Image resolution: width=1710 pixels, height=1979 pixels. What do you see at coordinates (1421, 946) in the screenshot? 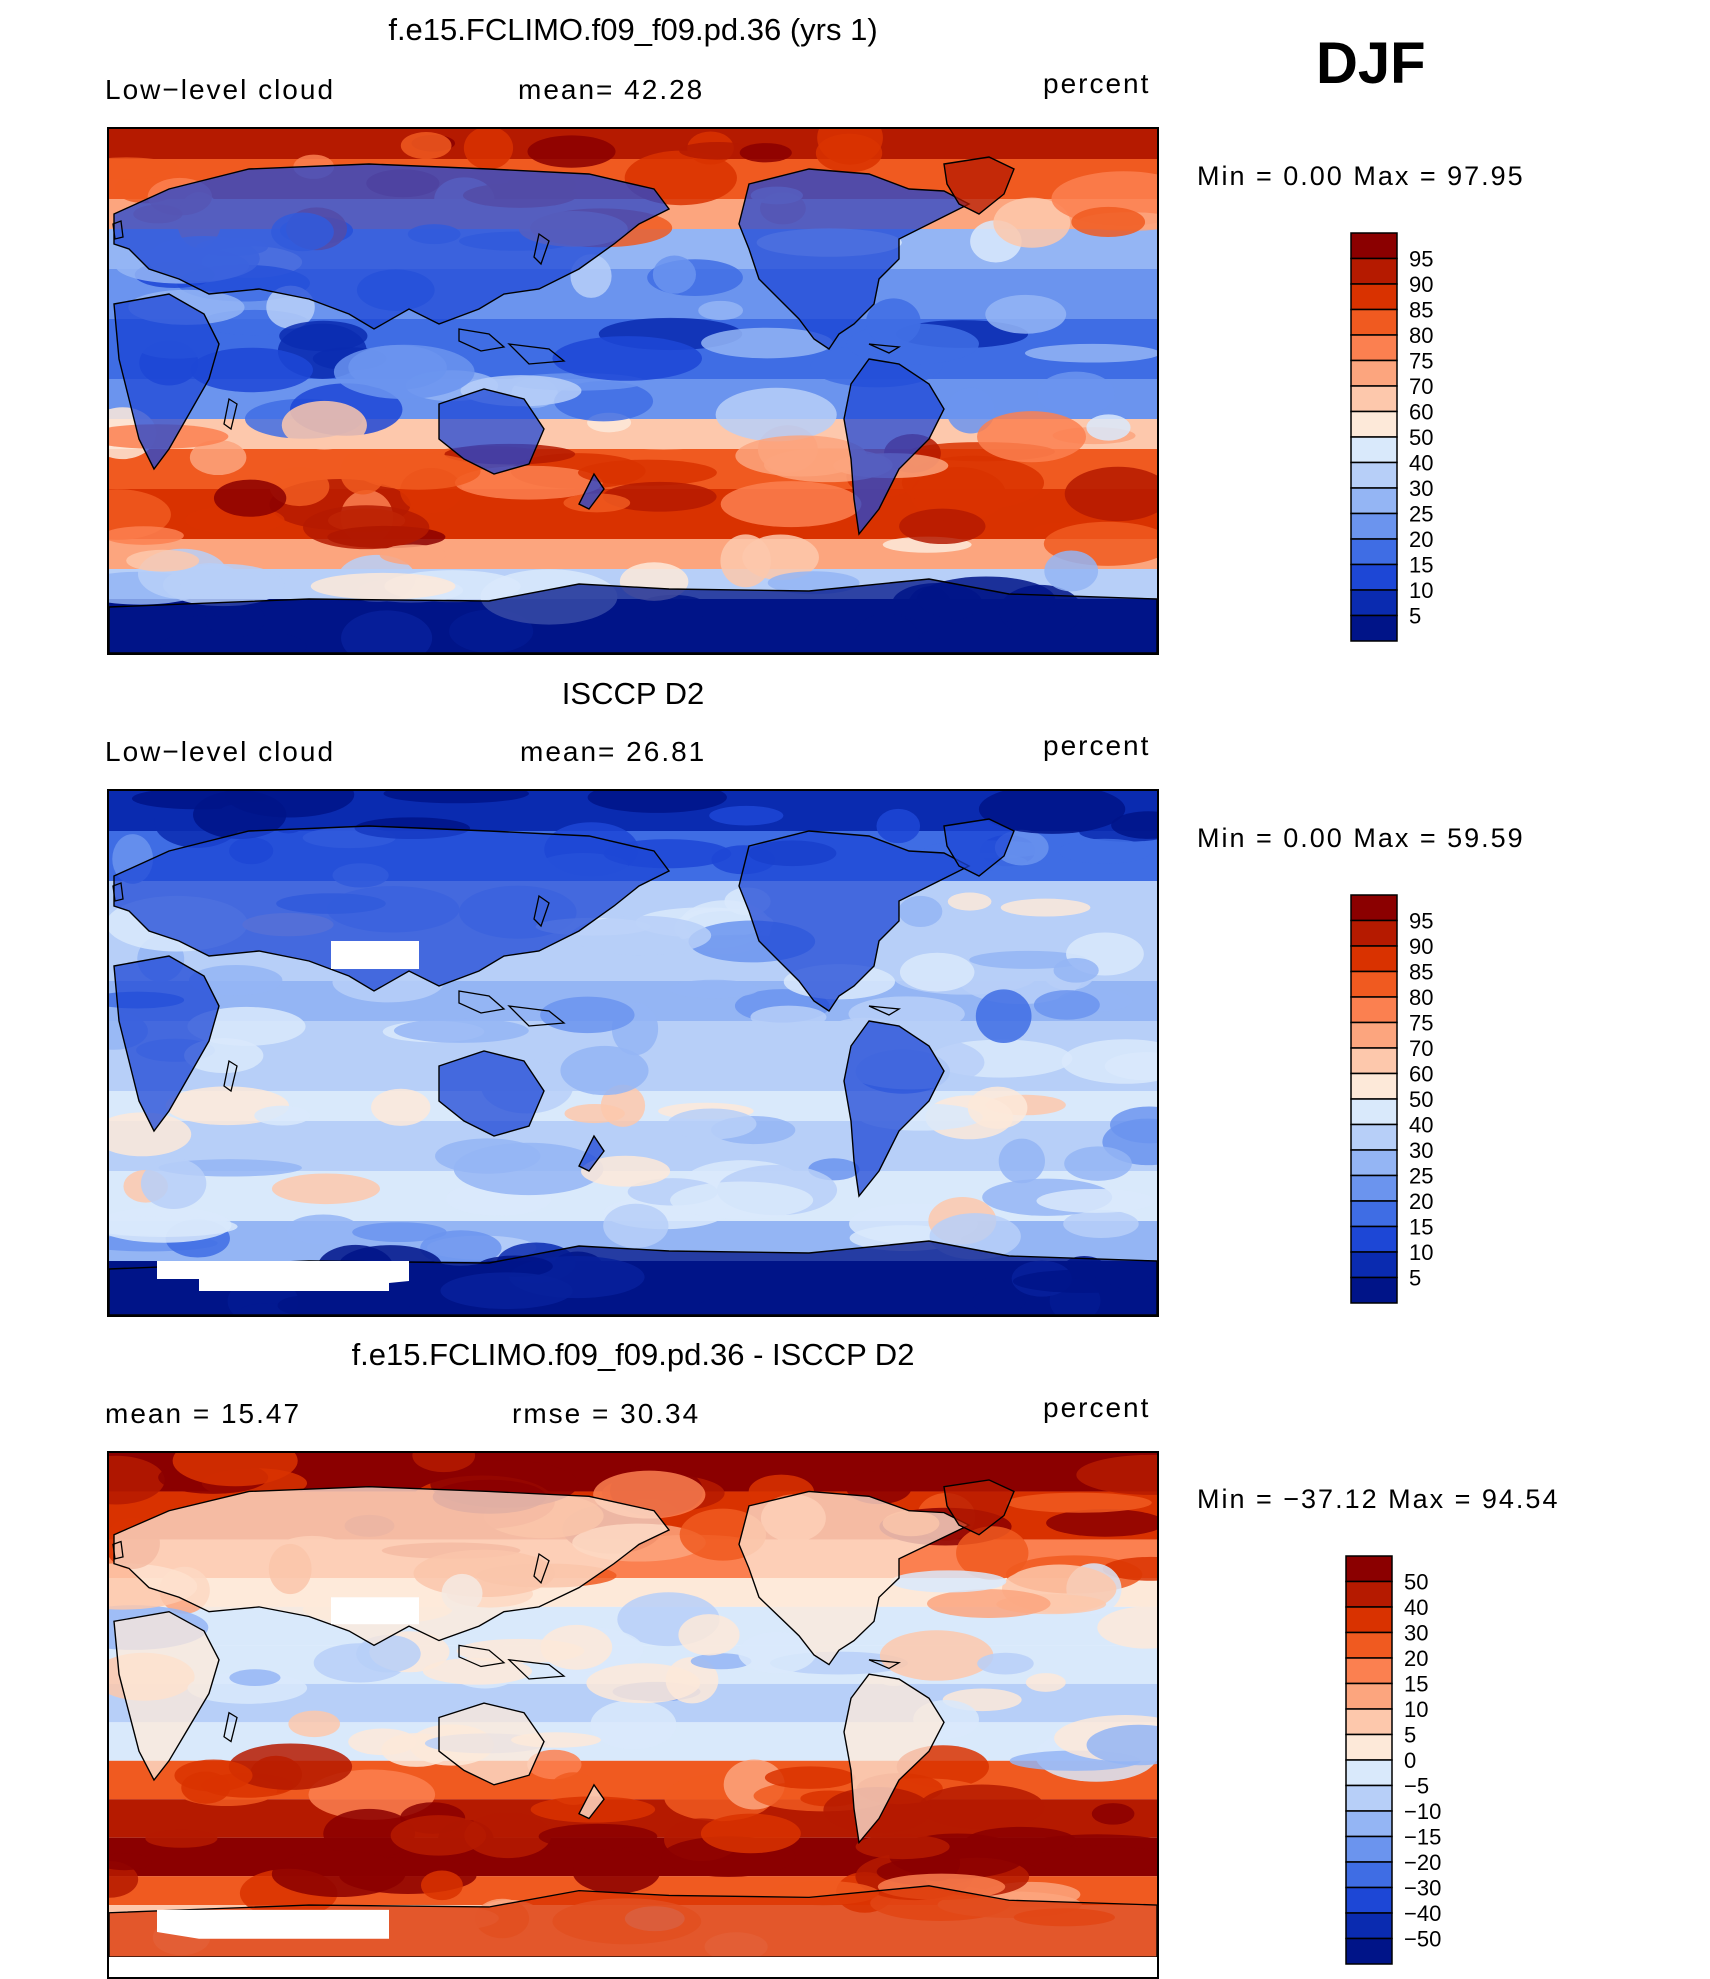
I see `colorbar-tick-label: 90` at bounding box center [1421, 946].